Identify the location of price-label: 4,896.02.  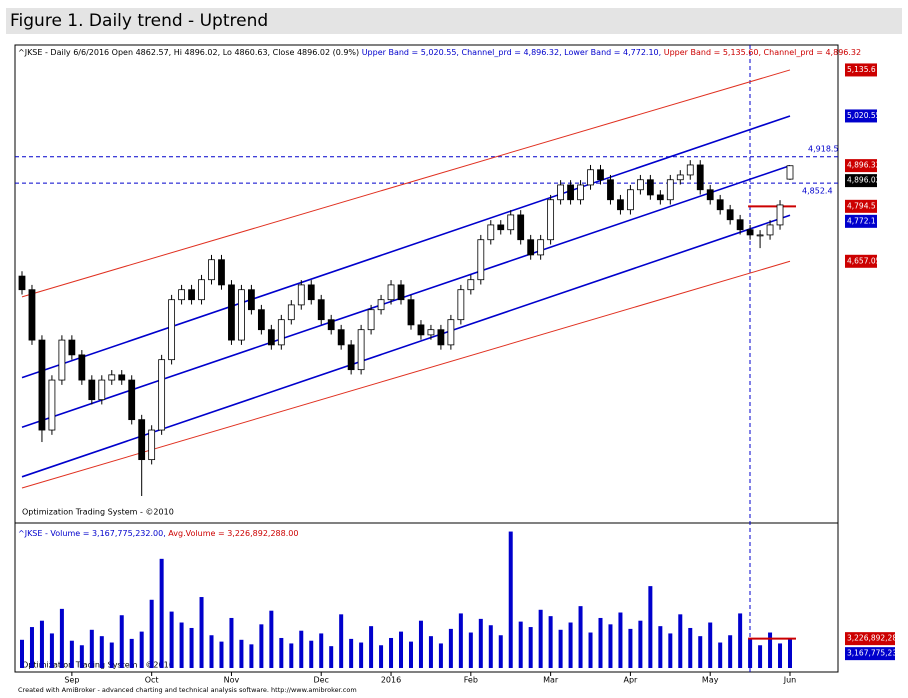
(864, 180).